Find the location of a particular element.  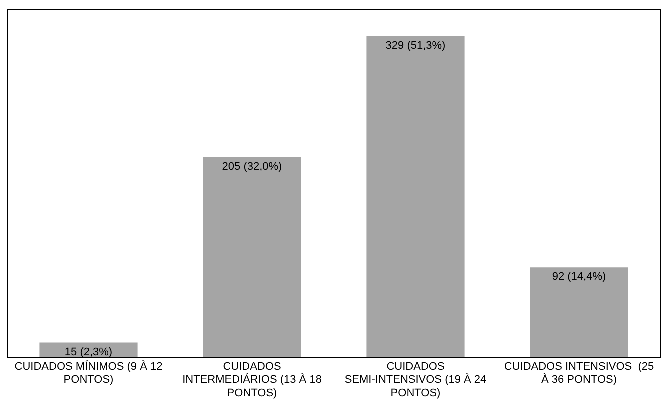

x-tick-label: CUIDADOS INTERMEDIÁRIOS (13 À 18 PONTOS) is located at coordinates (252, 380).